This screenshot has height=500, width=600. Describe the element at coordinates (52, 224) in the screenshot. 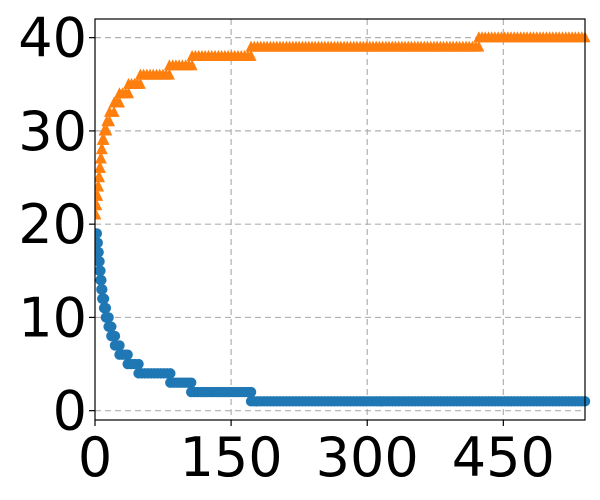

I see `y-tick-label-2: 20` at that location.